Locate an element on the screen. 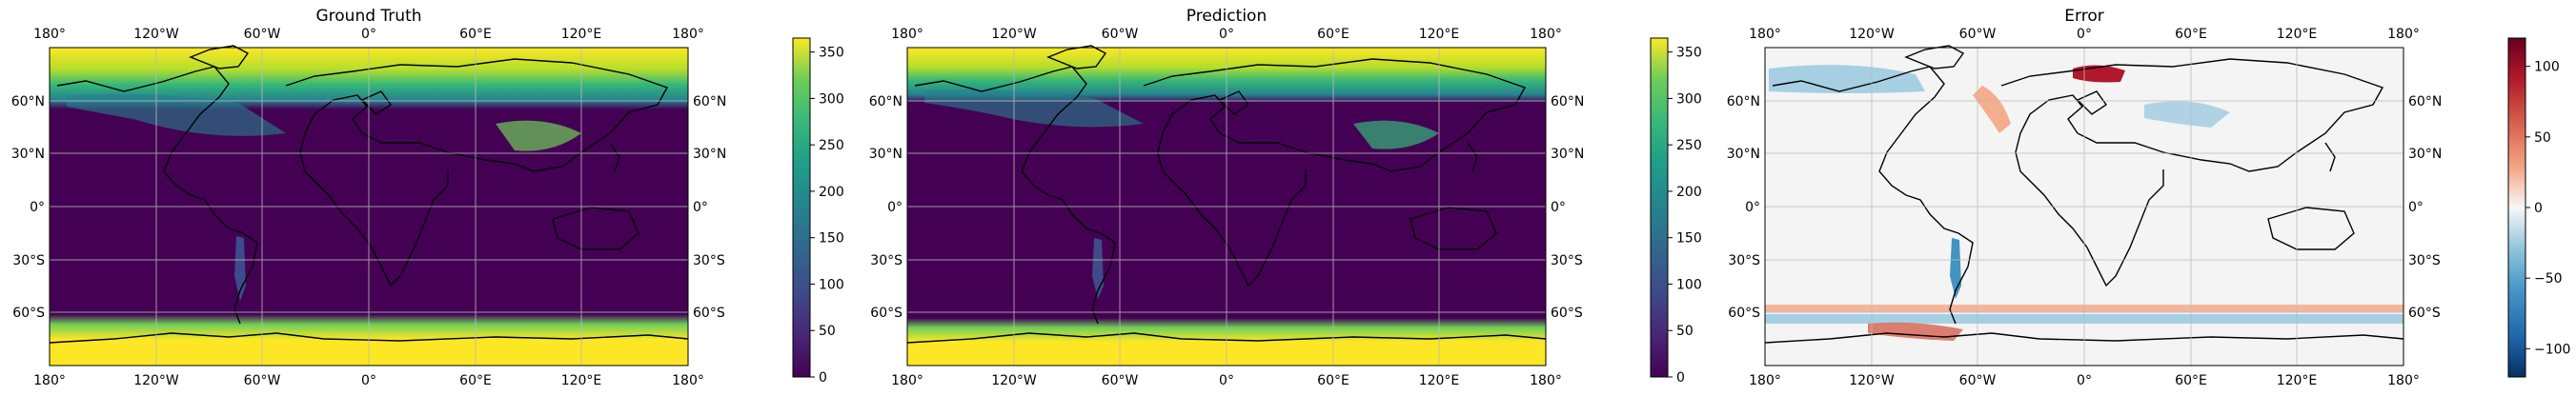 The height and width of the screenshot is (396, 2576). tibet-field is located at coordinates (538, 135).